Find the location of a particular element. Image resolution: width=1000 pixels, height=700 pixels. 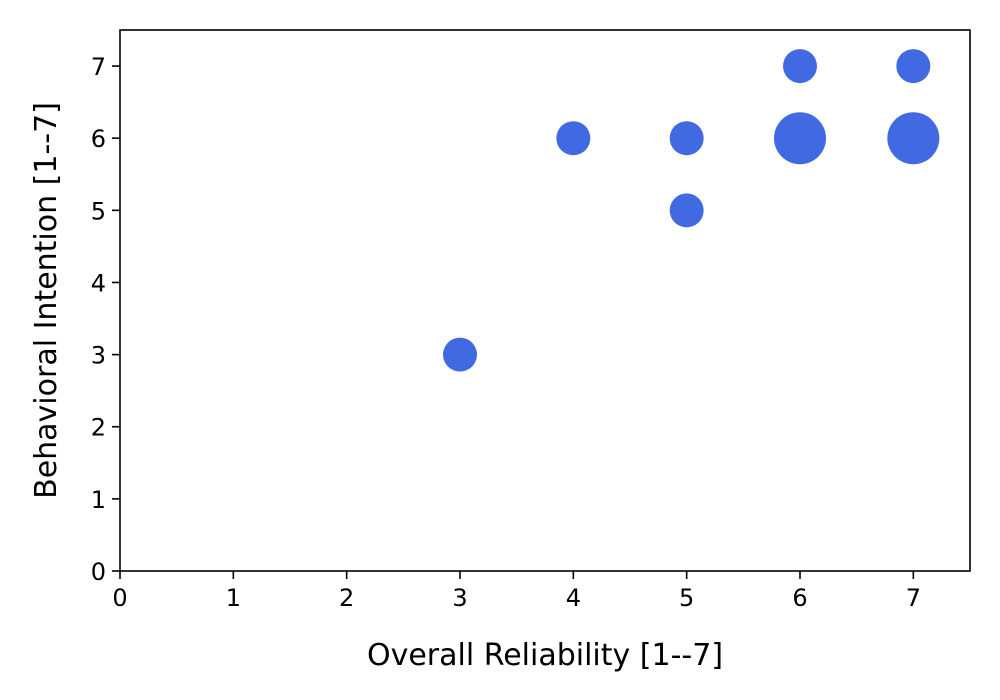

y-axis-title: Behavioral Intention [1--7] is located at coordinates (46, 300).